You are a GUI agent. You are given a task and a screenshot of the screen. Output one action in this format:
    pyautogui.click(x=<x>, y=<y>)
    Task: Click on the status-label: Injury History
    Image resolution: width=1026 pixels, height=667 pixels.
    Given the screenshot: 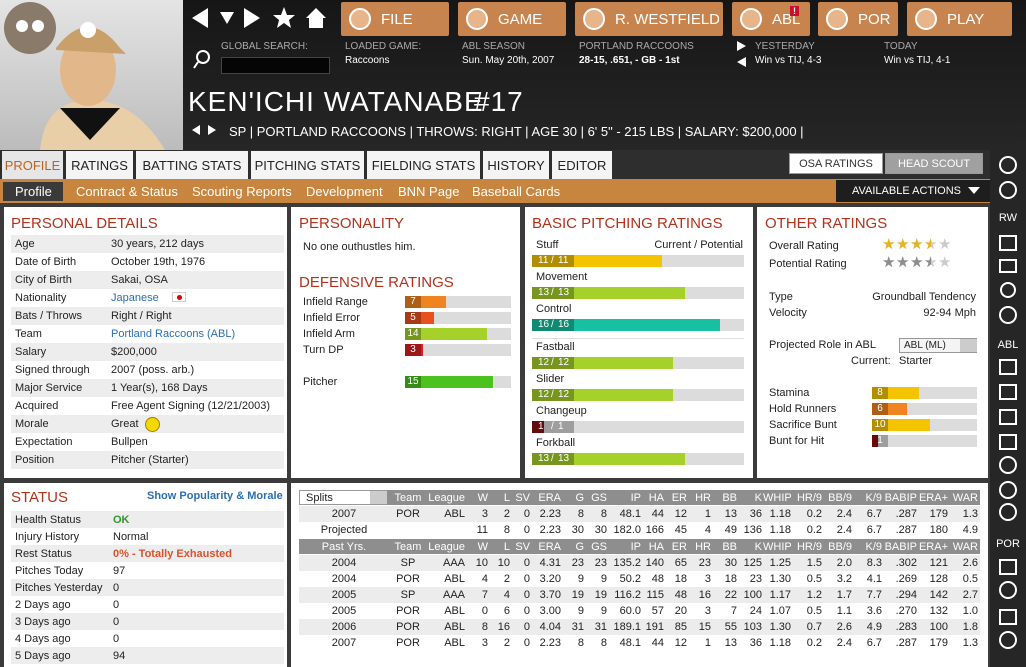 What is the action you would take?
    pyautogui.click(x=47, y=537)
    